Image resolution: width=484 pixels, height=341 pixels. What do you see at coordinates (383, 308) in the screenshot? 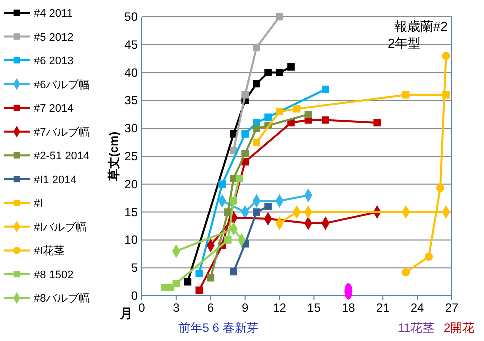
I see `x-tick-label: 21` at bounding box center [383, 308].